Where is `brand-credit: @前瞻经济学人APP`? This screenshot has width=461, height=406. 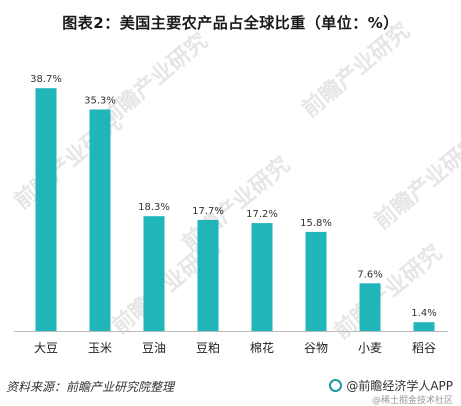 brand-credit: @前瞻经济学人APP is located at coordinates (391, 385).